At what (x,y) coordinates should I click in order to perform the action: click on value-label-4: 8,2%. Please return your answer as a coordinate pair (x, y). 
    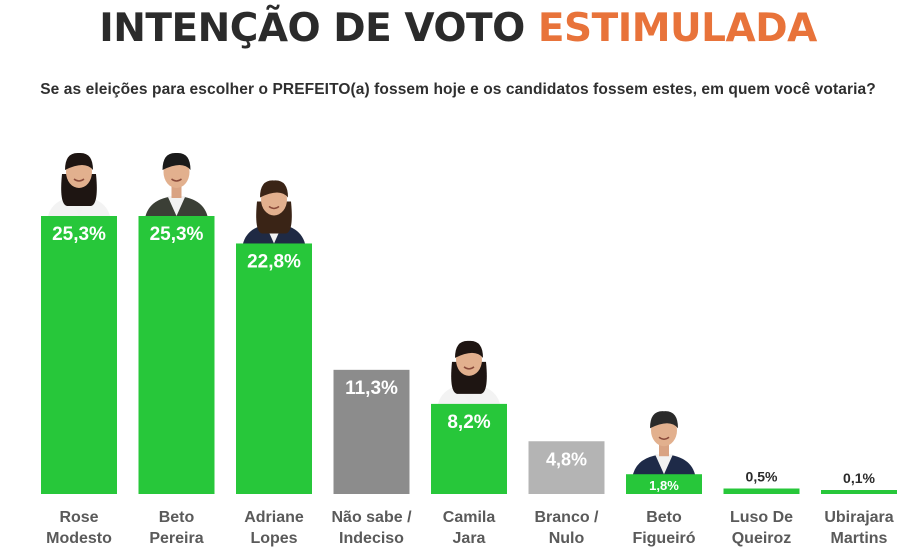
    Looking at the image, I should click on (468, 422).